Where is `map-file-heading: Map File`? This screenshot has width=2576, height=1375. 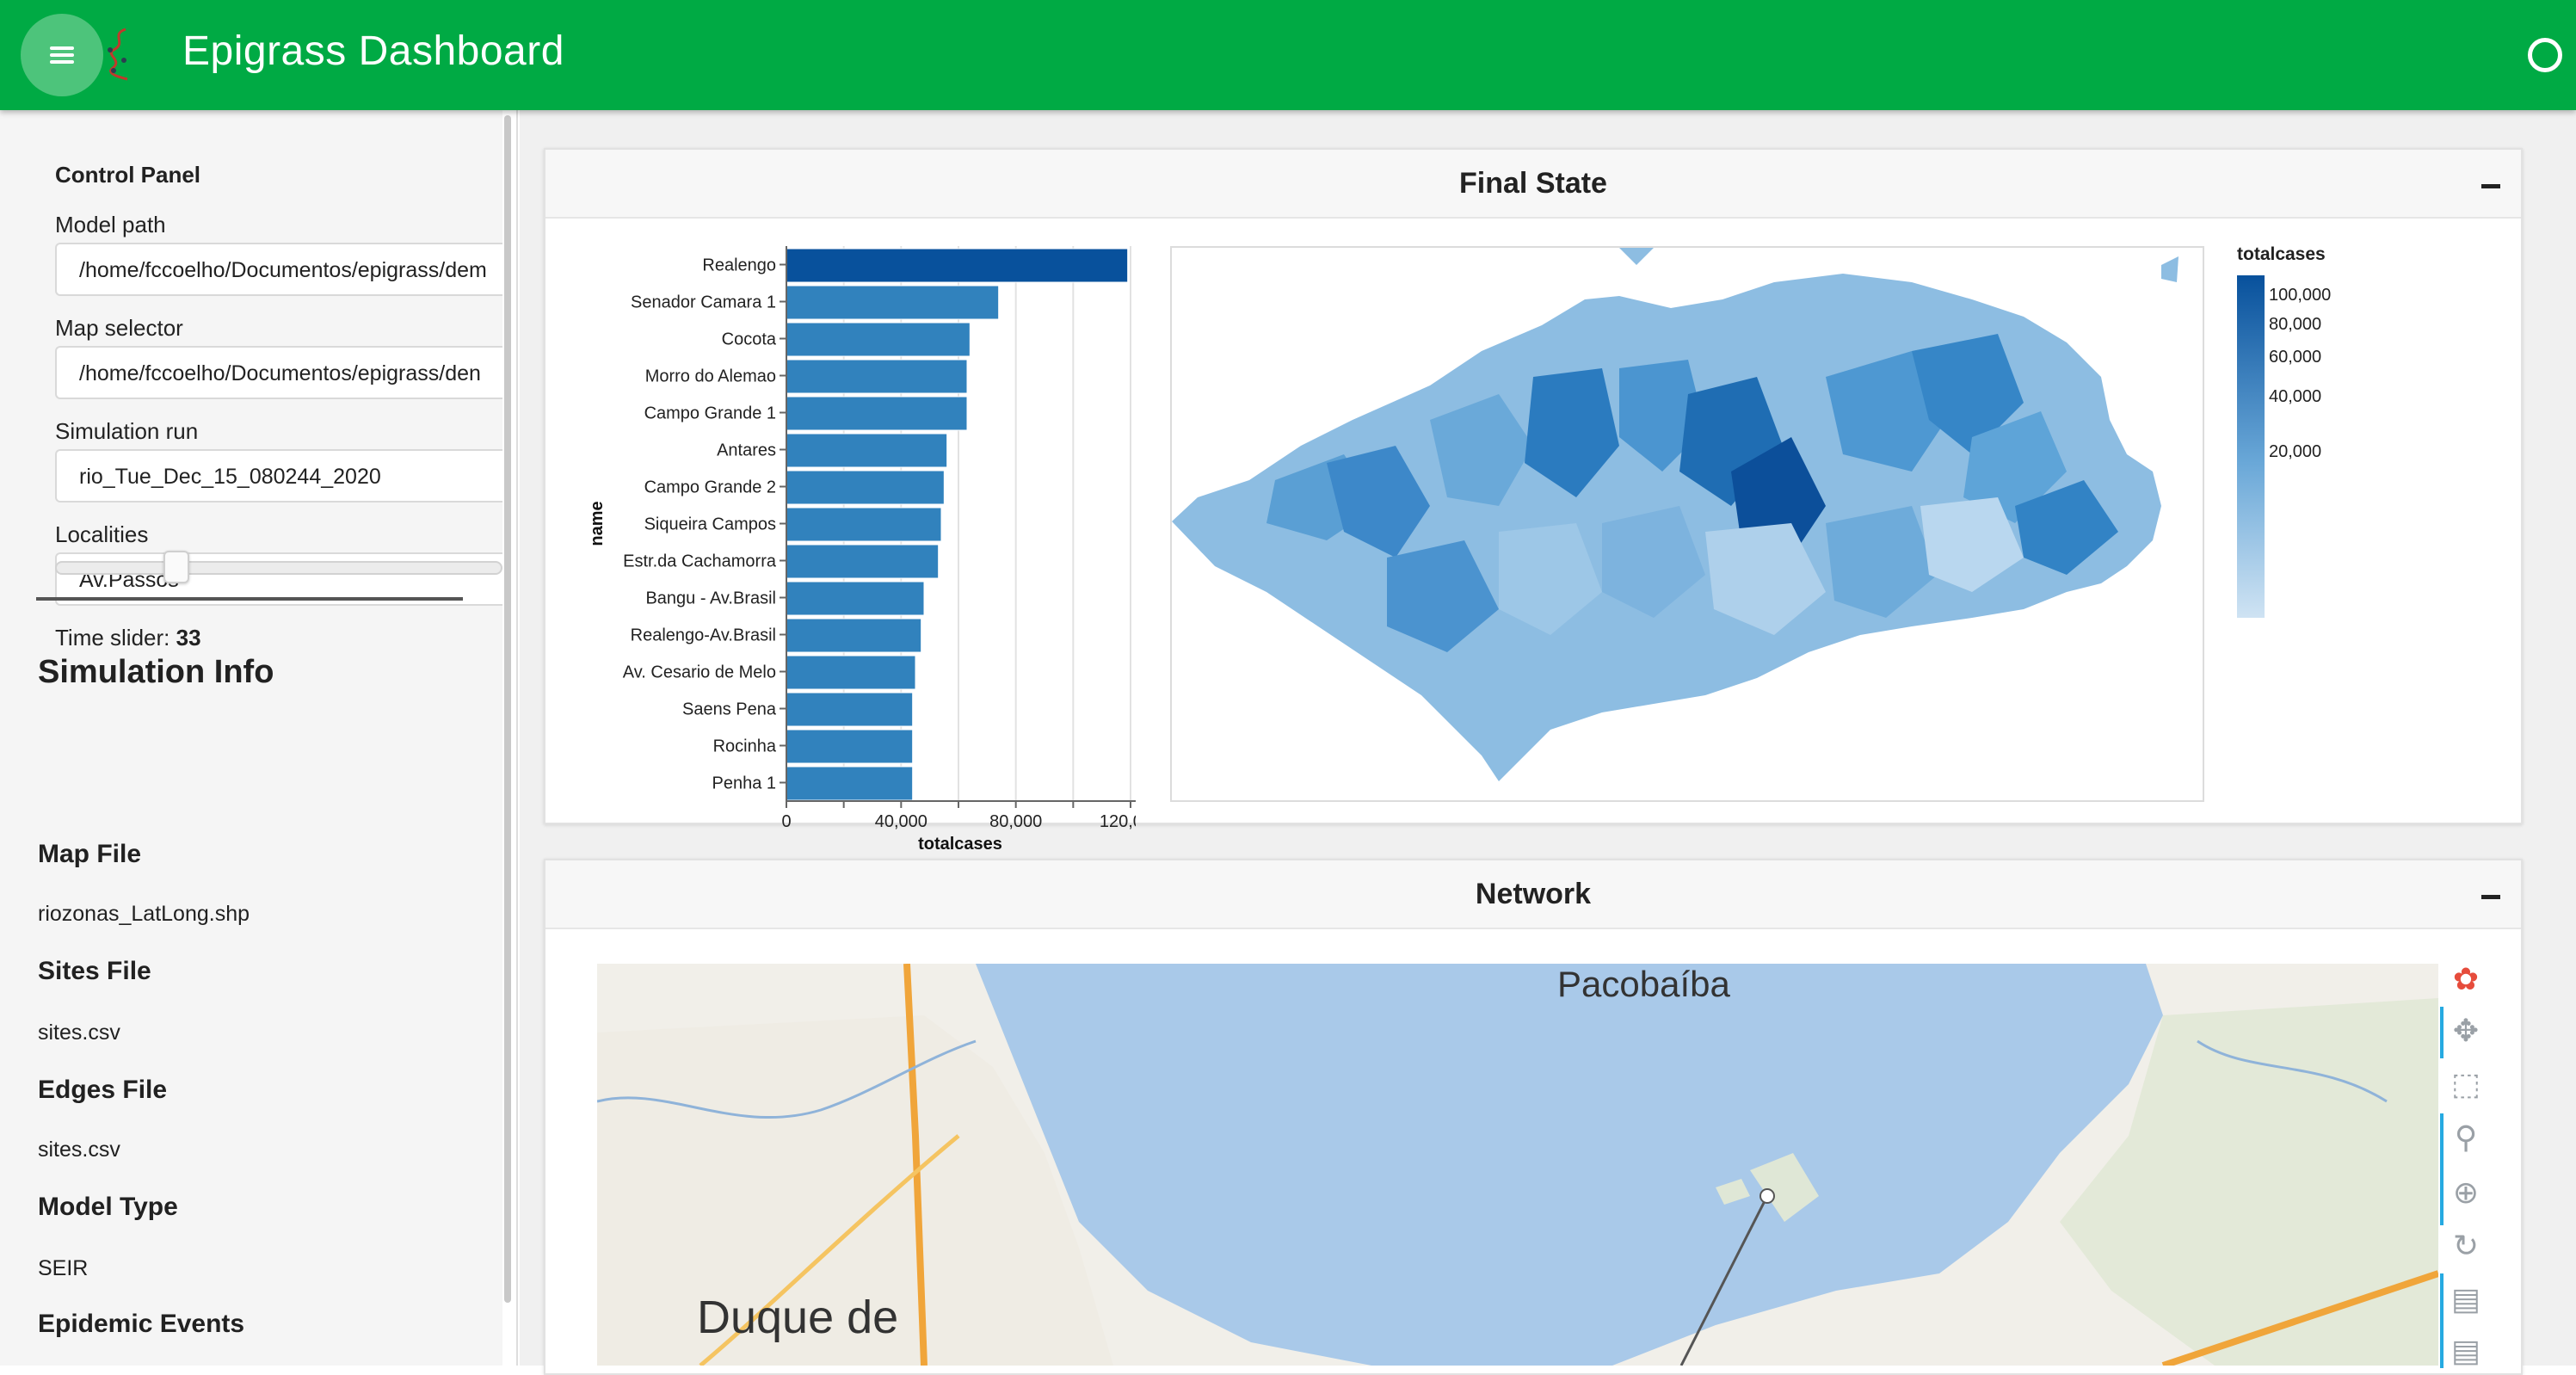 map-file-heading: Map File is located at coordinates (90, 854).